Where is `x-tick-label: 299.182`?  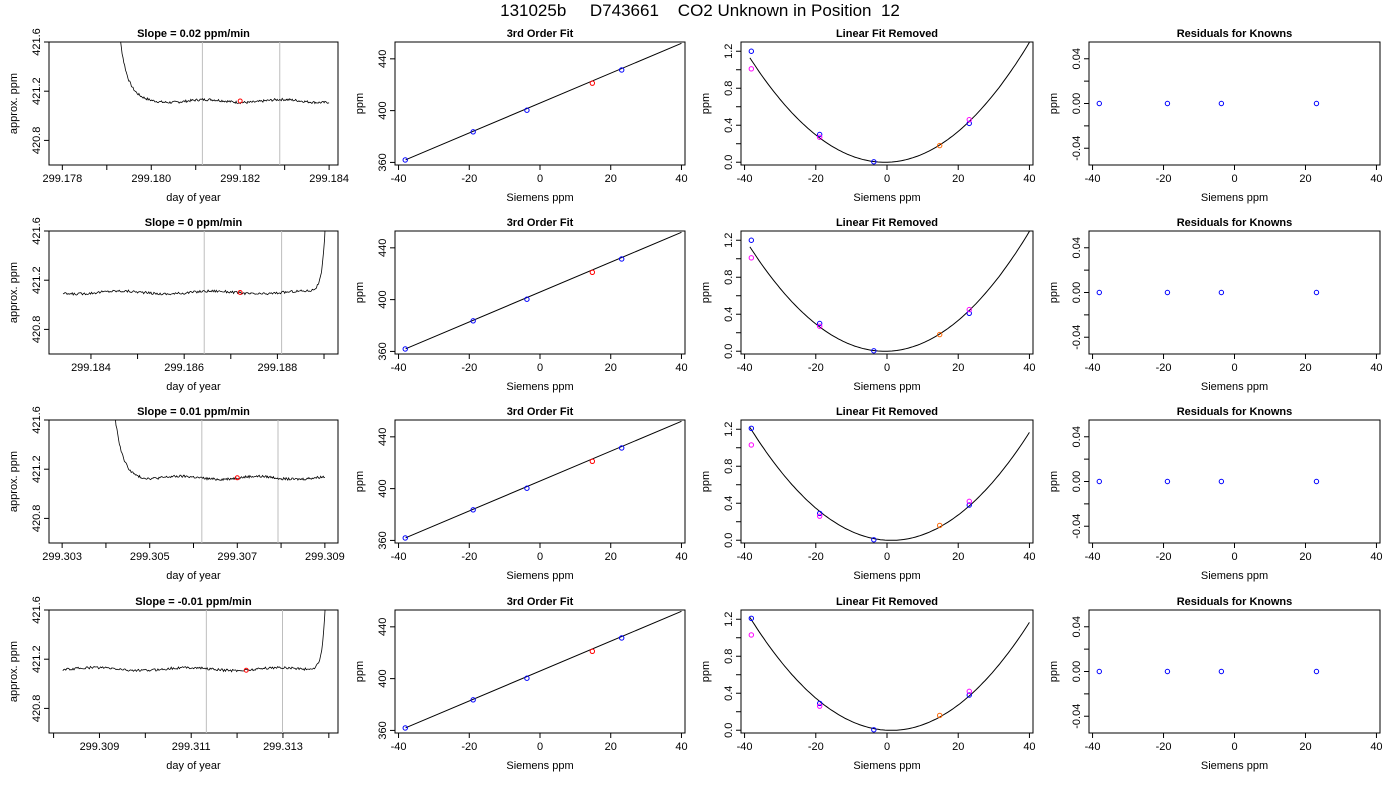
x-tick-label: 299.182 is located at coordinates (240, 179).